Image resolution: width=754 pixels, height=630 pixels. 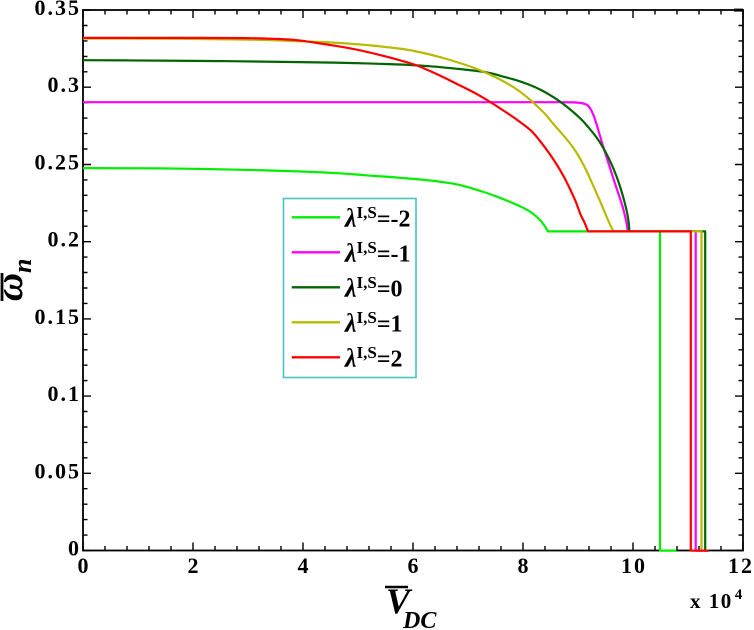 I want to click on svg-text: n, so click(x=22, y=266).